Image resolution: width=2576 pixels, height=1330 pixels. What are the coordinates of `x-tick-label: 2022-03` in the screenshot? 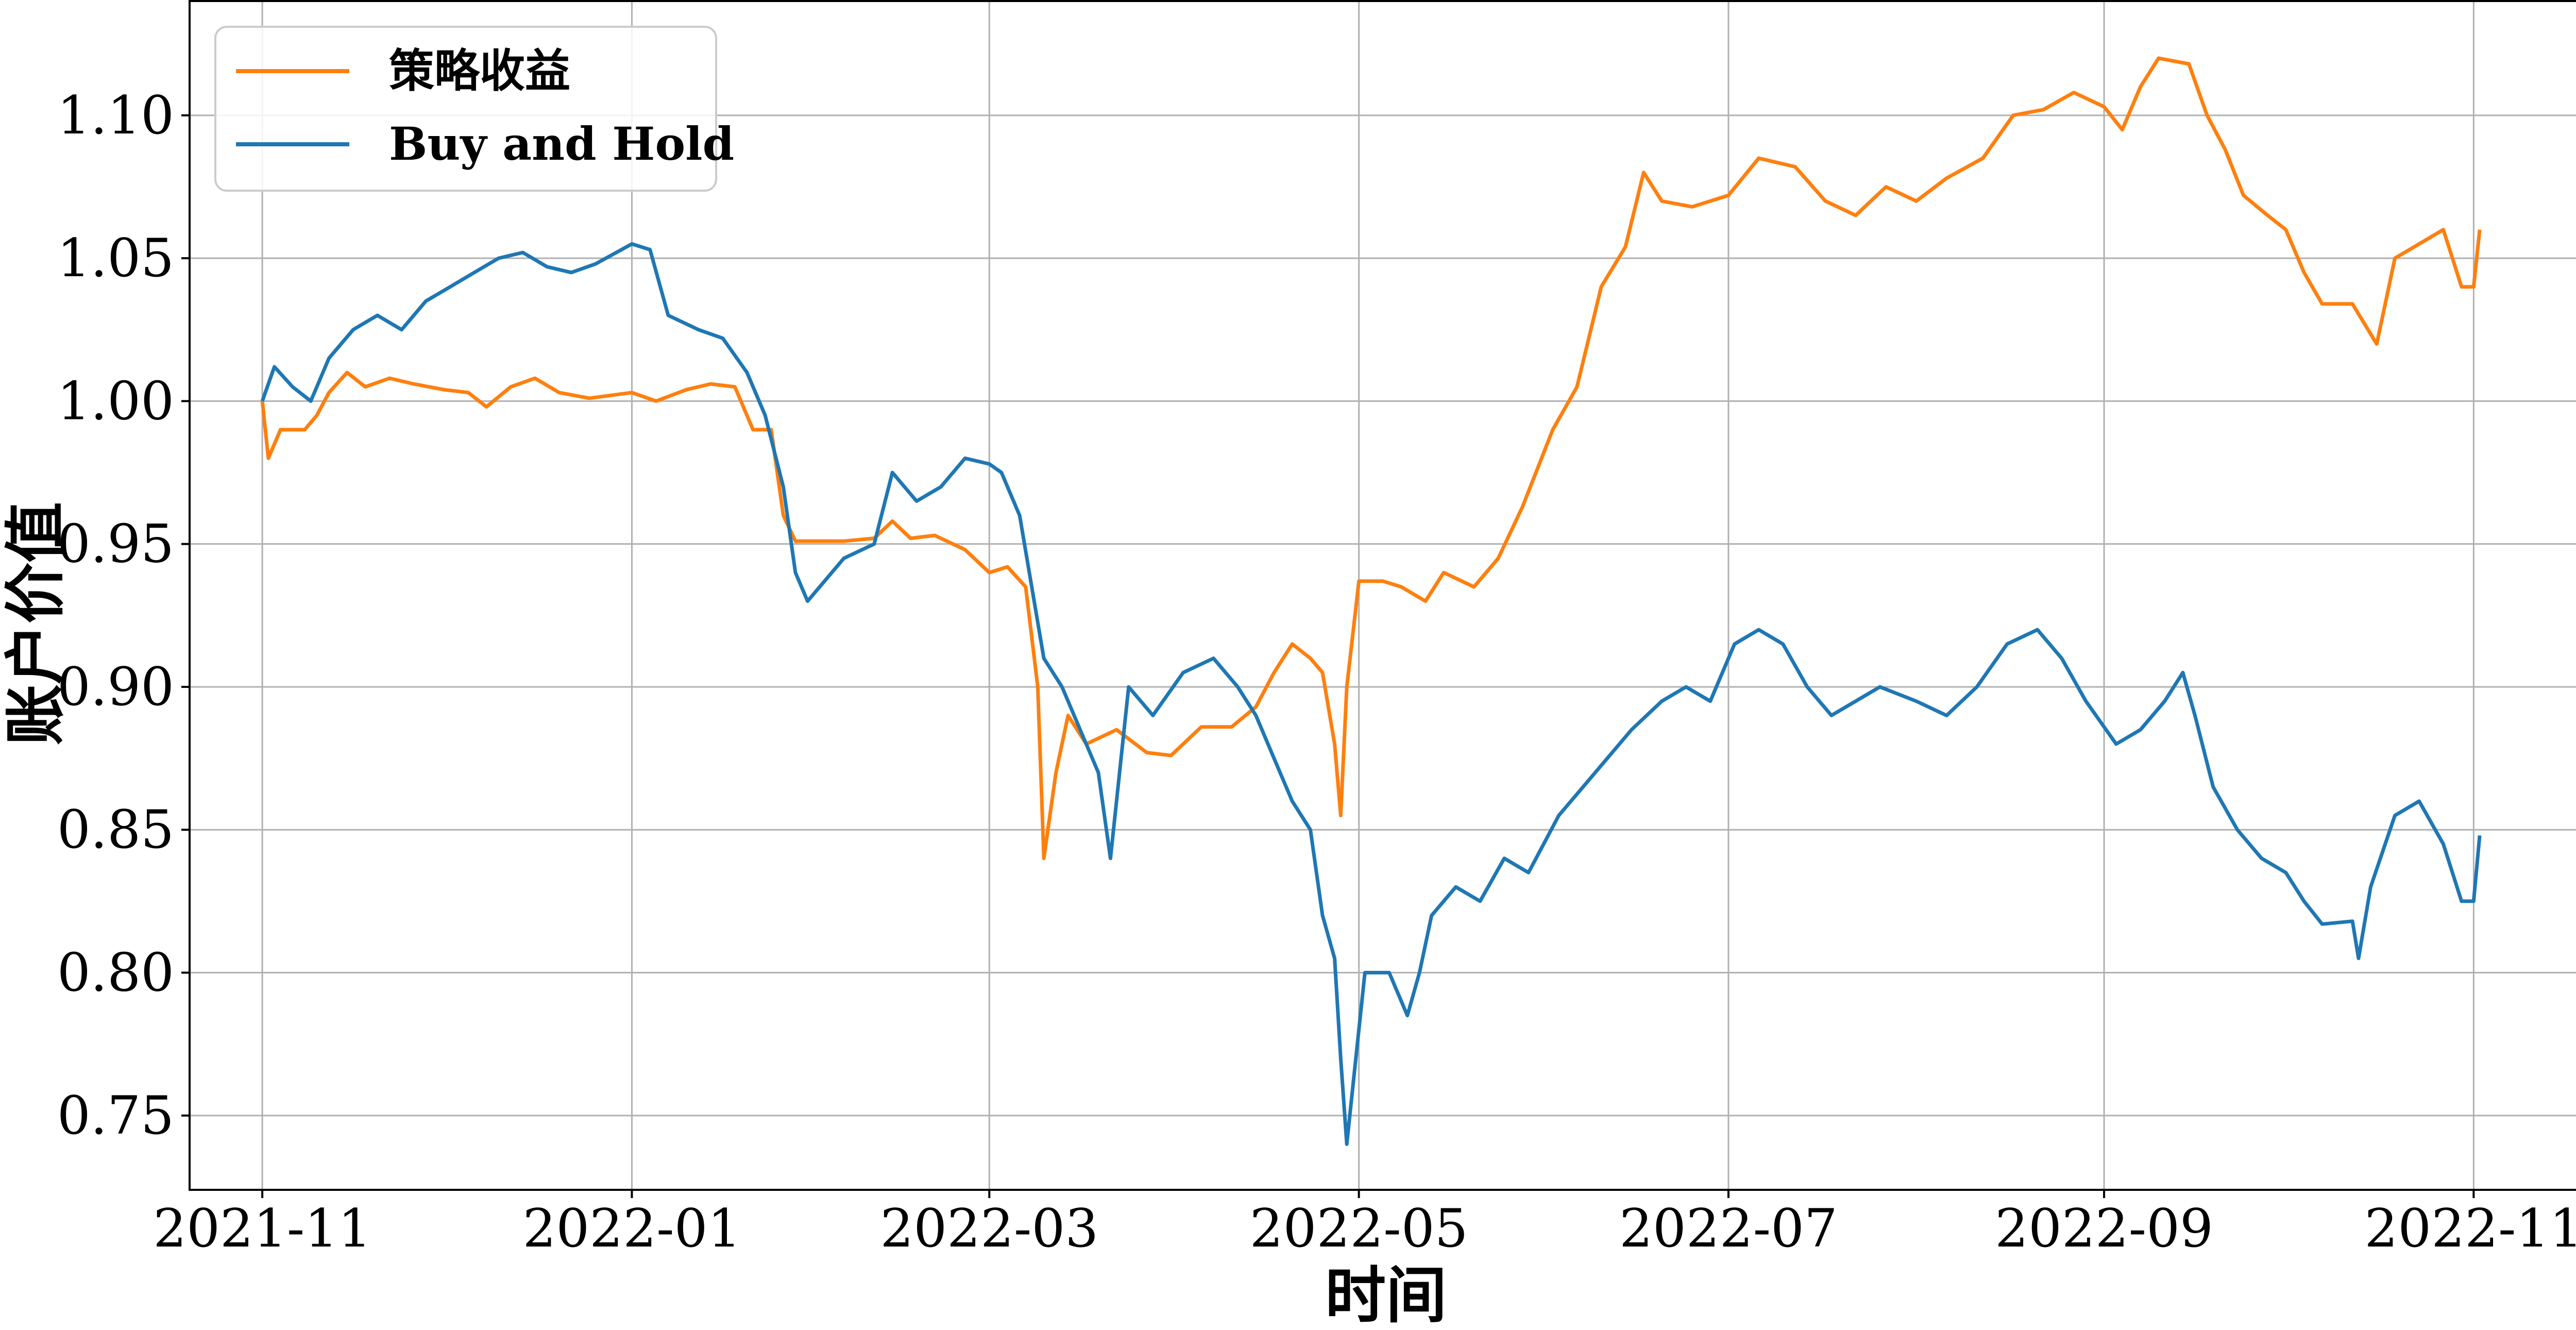 It's located at (989, 1228).